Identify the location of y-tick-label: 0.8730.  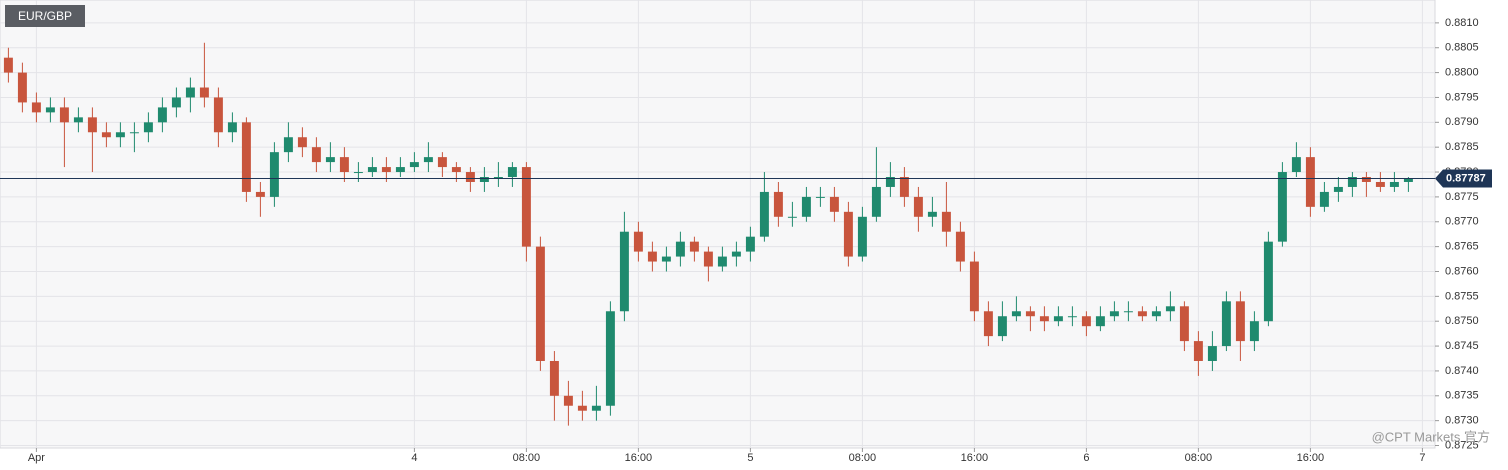
(1462, 421).